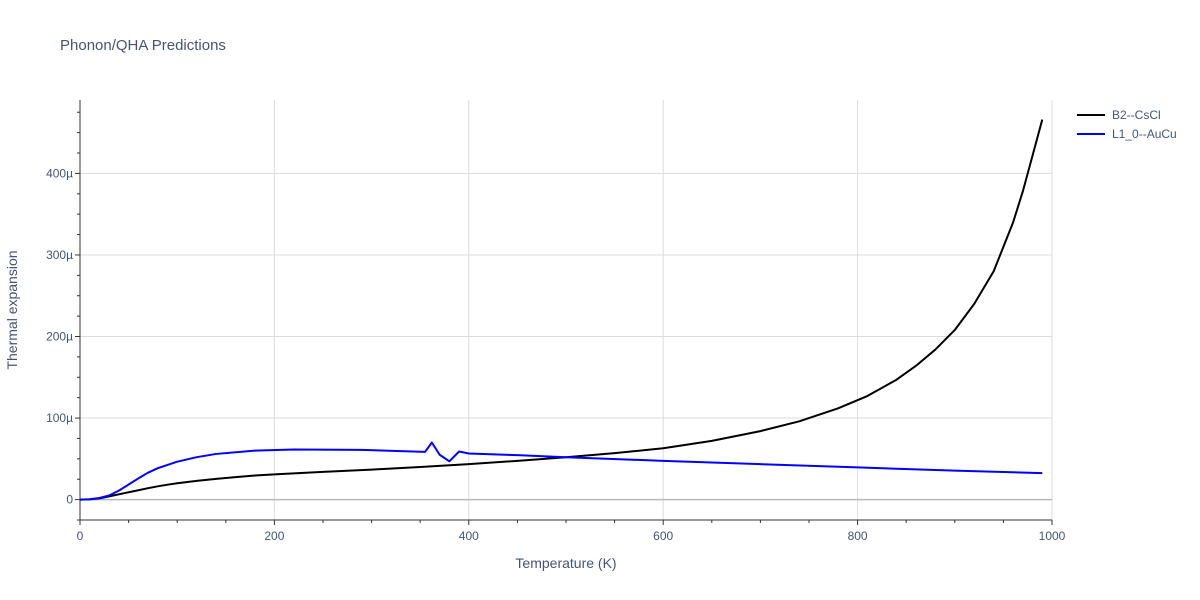 The width and height of the screenshot is (1200, 600). What do you see at coordinates (12, 309) in the screenshot?
I see `y-axis-label: Thermal expansion` at bounding box center [12, 309].